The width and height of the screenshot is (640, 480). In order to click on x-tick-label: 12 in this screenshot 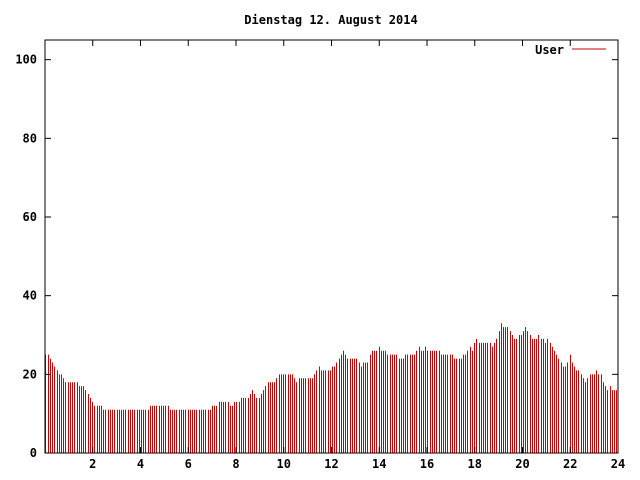, I will do `click(331, 464)`.